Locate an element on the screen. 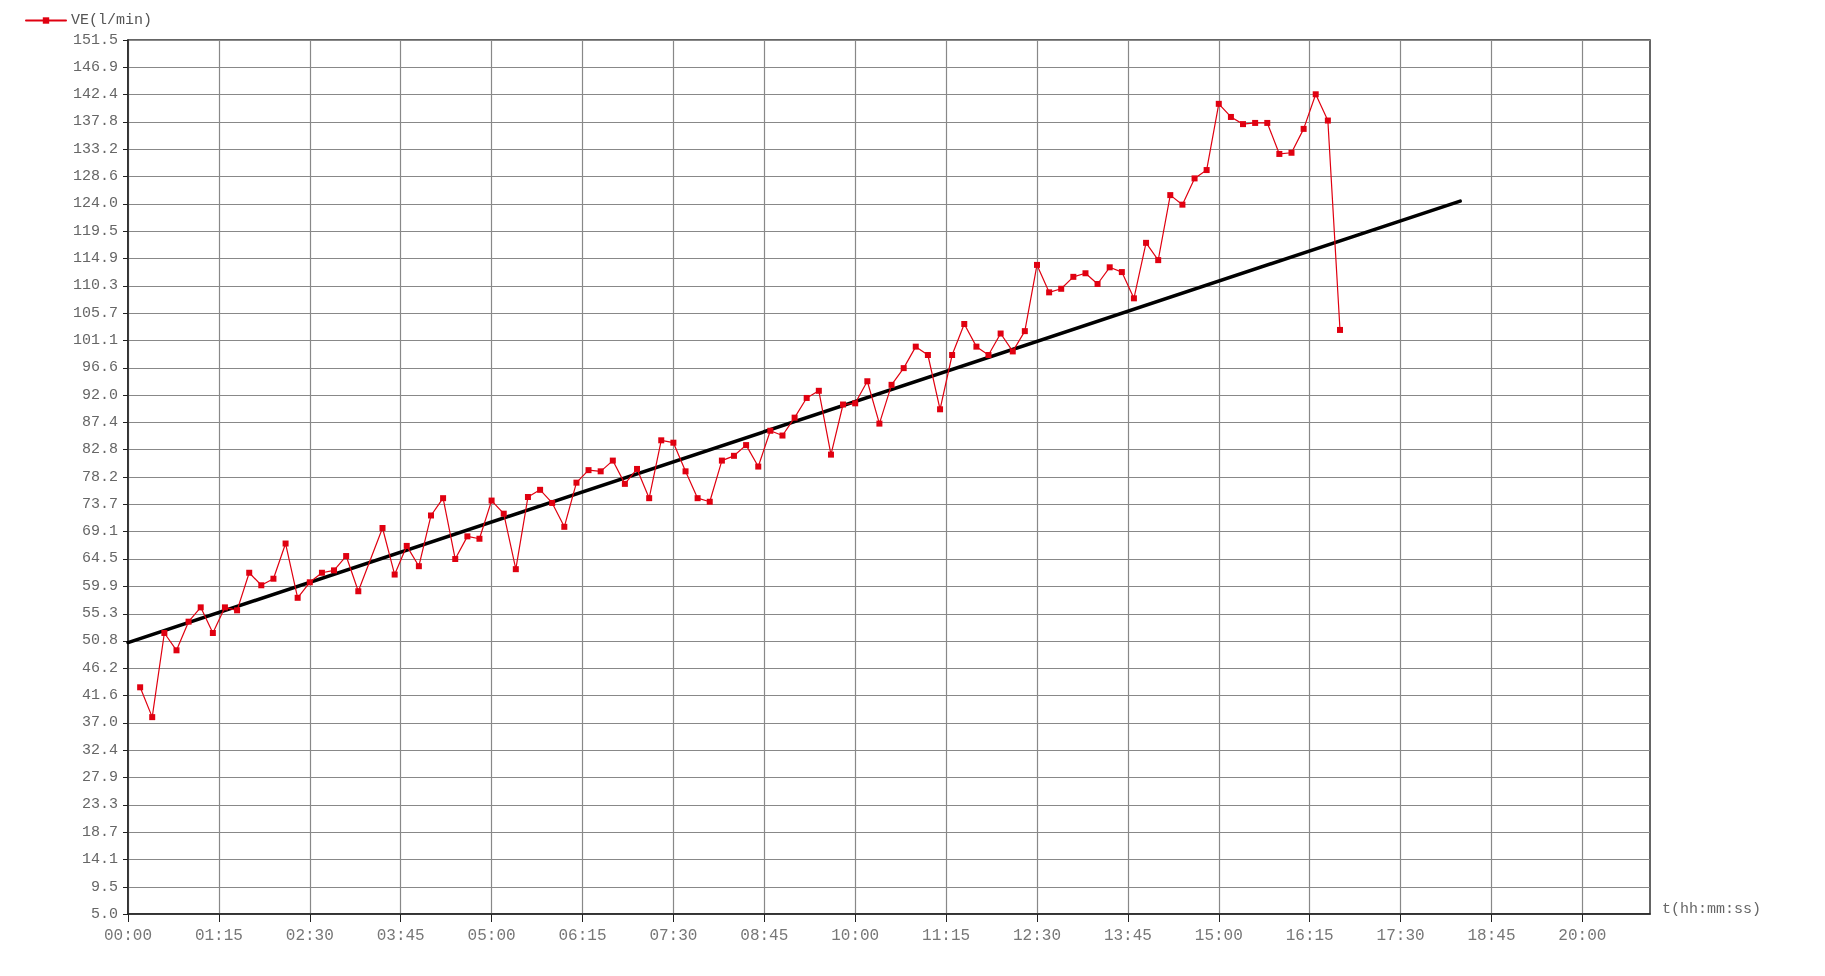 This screenshot has width=1825, height=976. y-tick-label: 59.9 is located at coordinates (99, 586).